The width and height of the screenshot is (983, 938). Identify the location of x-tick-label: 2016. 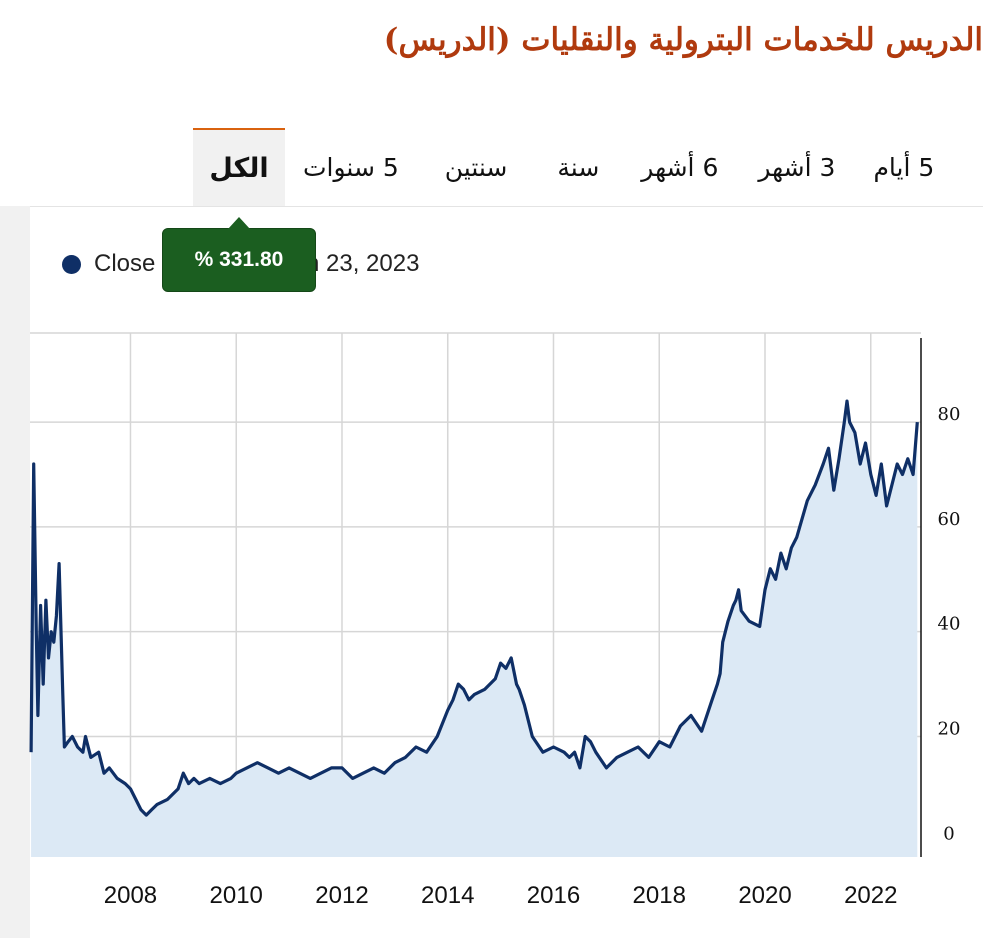
(553, 895).